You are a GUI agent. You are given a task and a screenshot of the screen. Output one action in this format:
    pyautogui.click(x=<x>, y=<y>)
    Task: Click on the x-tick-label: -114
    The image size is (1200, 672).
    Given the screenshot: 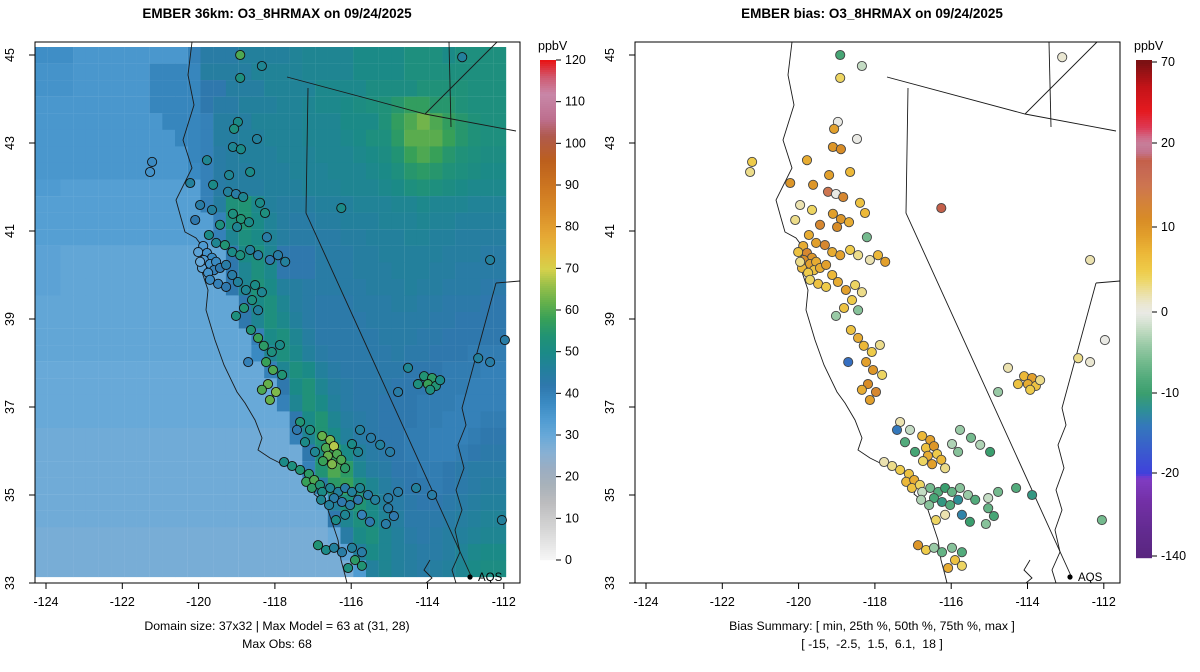 What is the action you would take?
    pyautogui.click(x=1027, y=602)
    